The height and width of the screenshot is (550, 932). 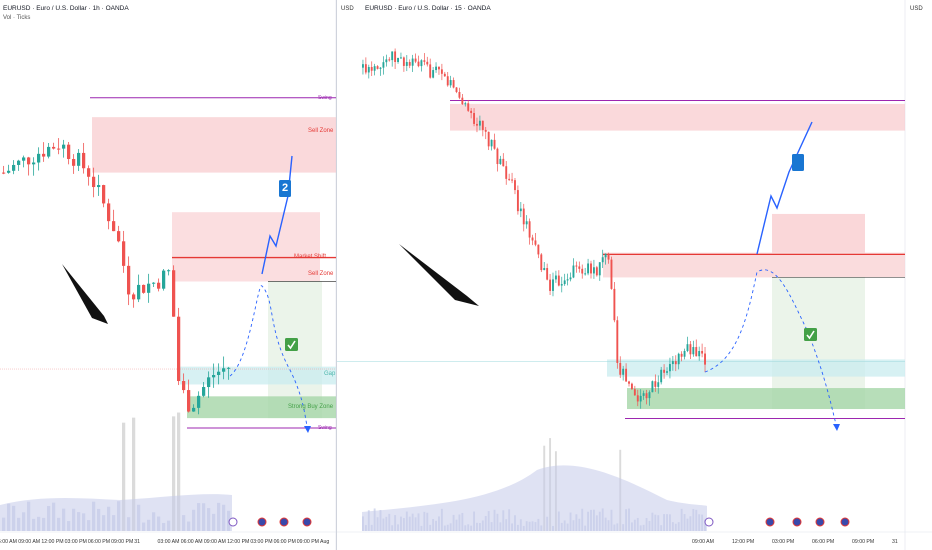 I want to click on time-axis-label: 03:00 AM, so click(x=168, y=542).